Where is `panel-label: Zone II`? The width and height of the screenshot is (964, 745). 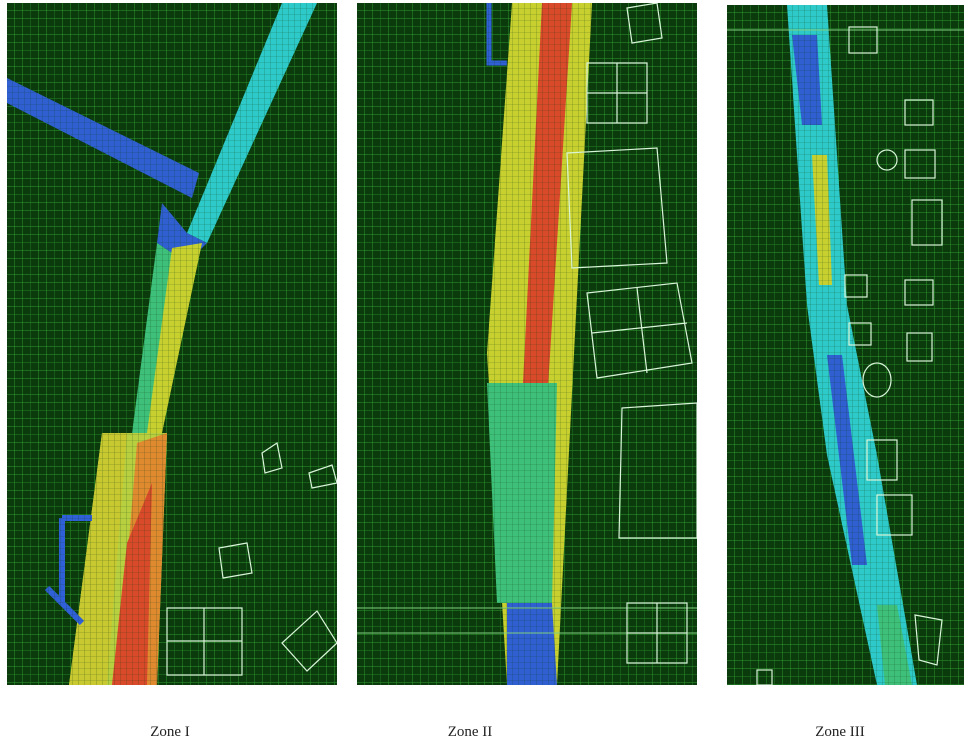 panel-label: Zone II is located at coordinates (470, 732).